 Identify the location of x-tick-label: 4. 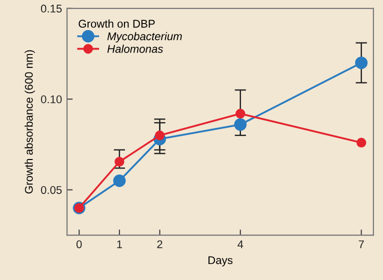
(241, 244).